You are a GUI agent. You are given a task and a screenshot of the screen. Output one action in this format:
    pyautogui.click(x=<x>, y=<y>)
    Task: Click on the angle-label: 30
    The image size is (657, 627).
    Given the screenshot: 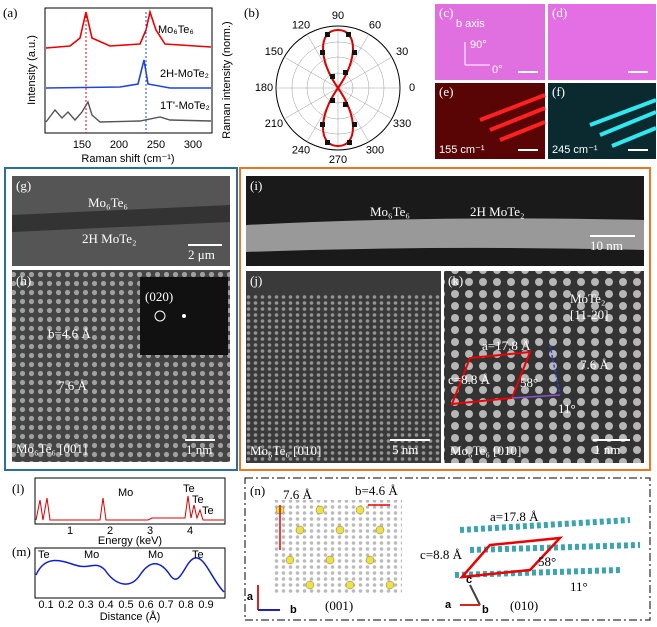 What is the action you would take?
    pyautogui.click(x=402, y=52)
    